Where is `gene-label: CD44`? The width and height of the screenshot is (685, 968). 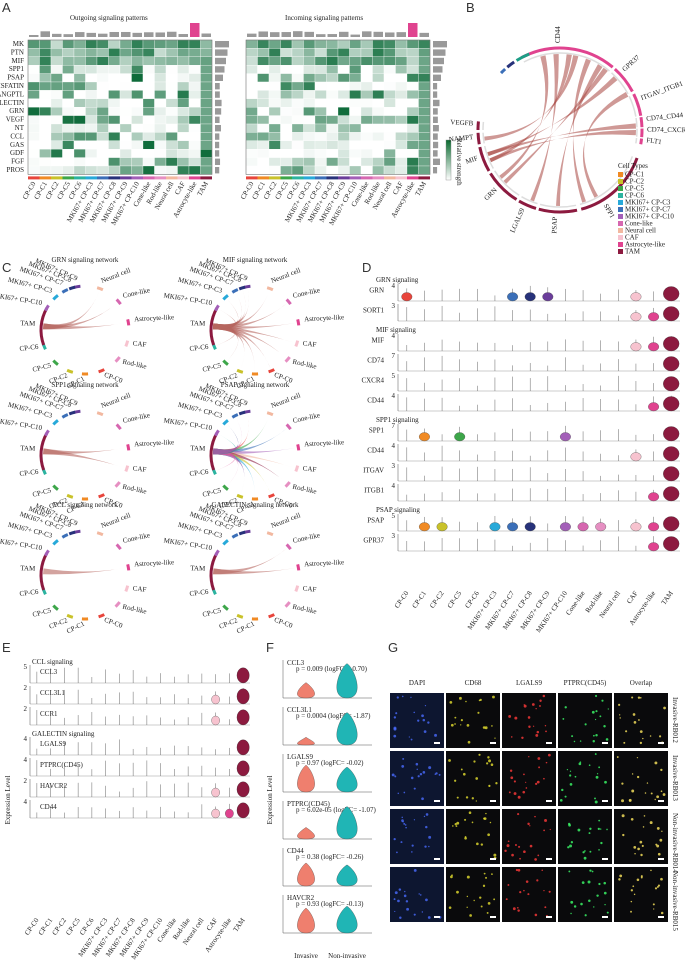
gene-label: CD44 is located at coordinates (375, 401).